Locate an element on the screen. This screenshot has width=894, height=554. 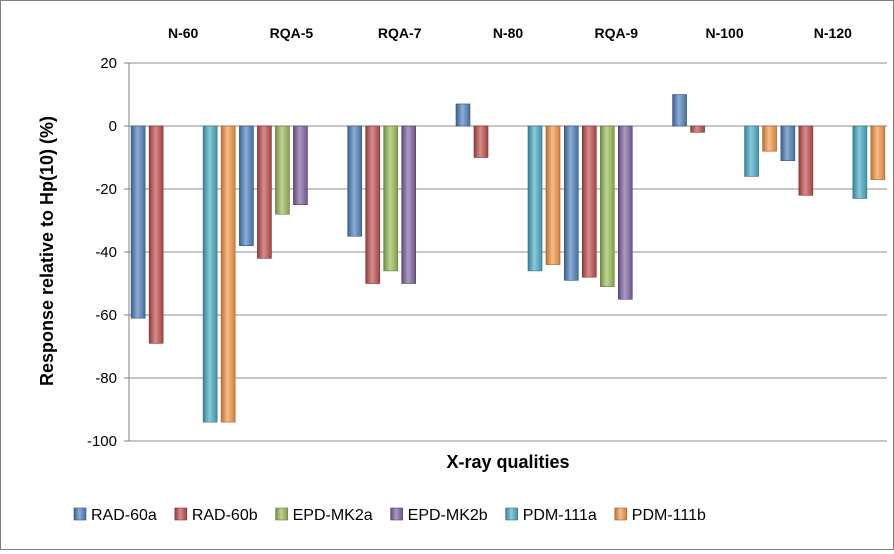
y-tick-label: -100 is located at coordinates (102, 441).